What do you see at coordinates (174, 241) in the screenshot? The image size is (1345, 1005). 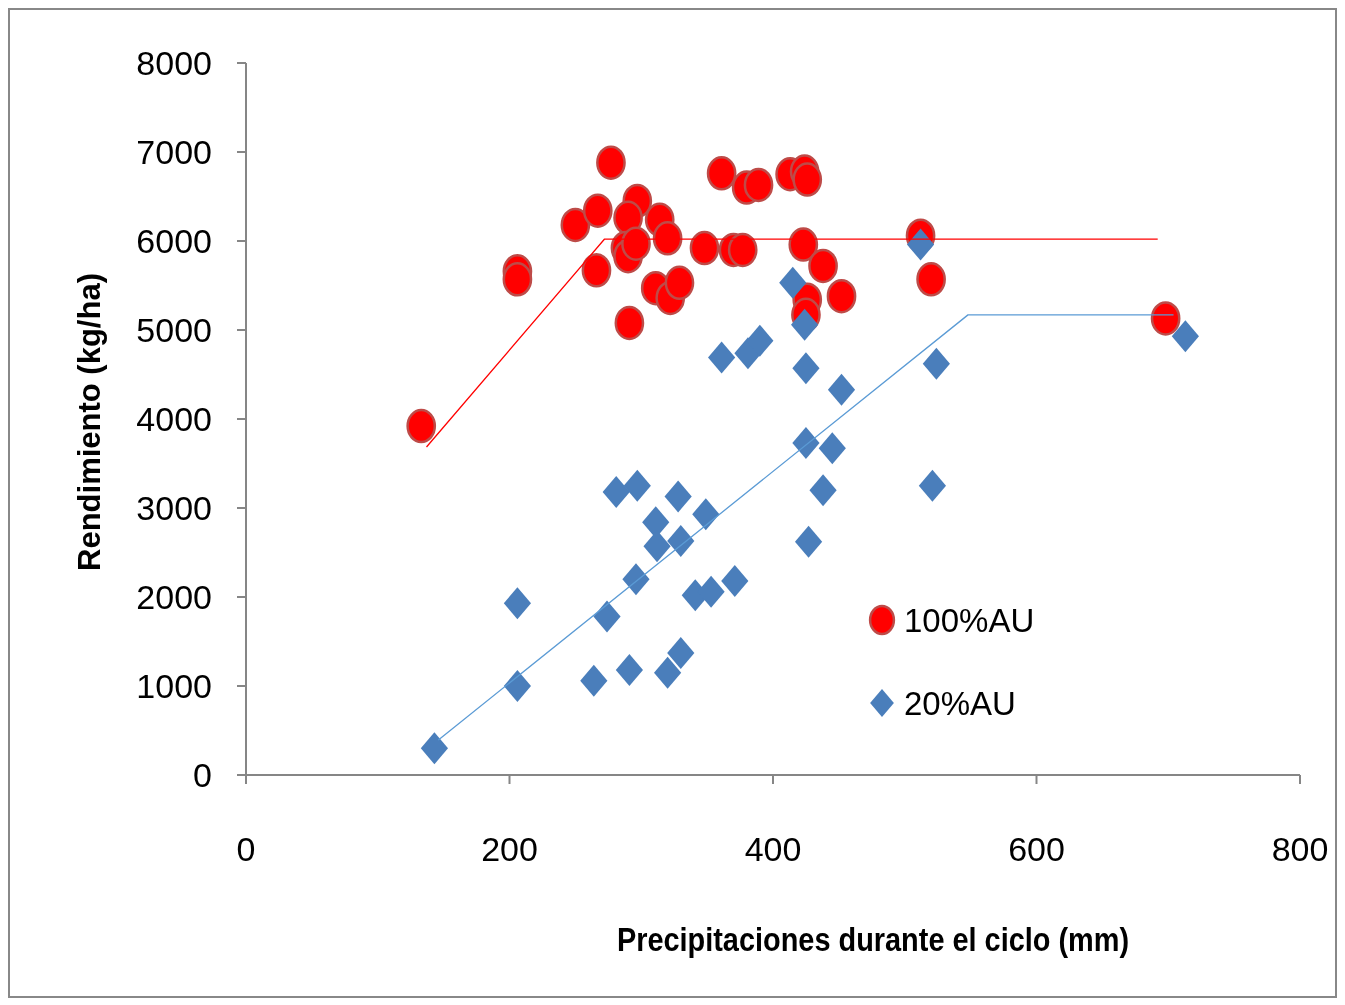 I see `y-tick-label: 6000` at bounding box center [174, 241].